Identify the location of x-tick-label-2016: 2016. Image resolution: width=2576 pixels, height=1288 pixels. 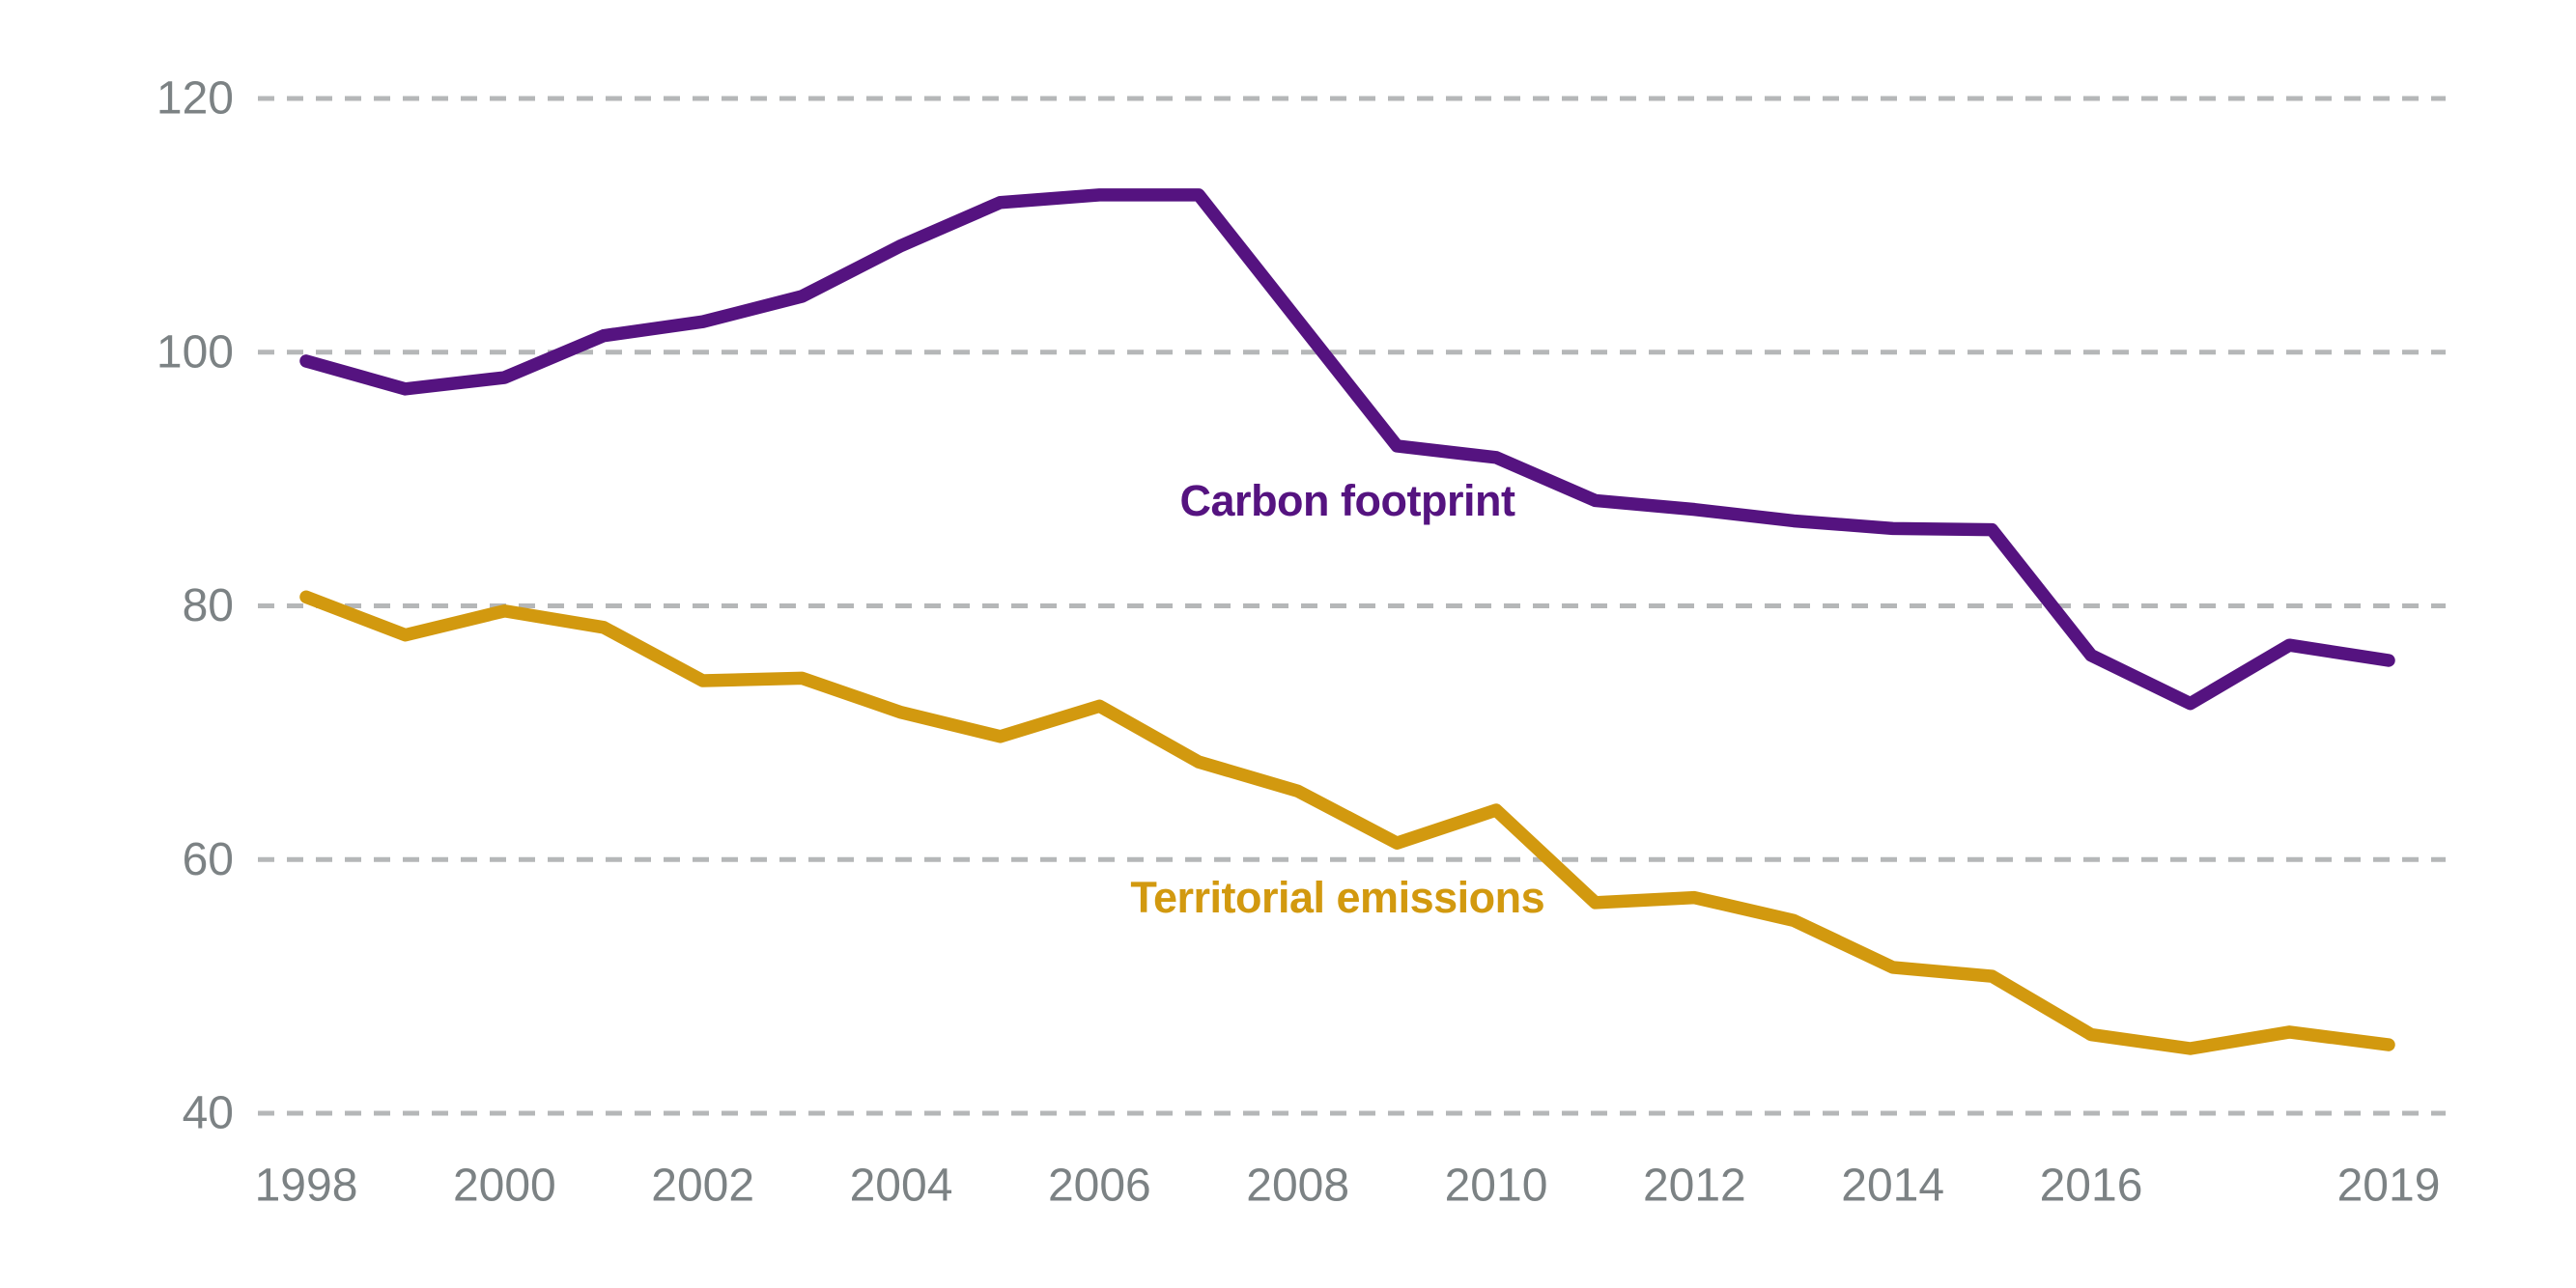
(2091, 1186).